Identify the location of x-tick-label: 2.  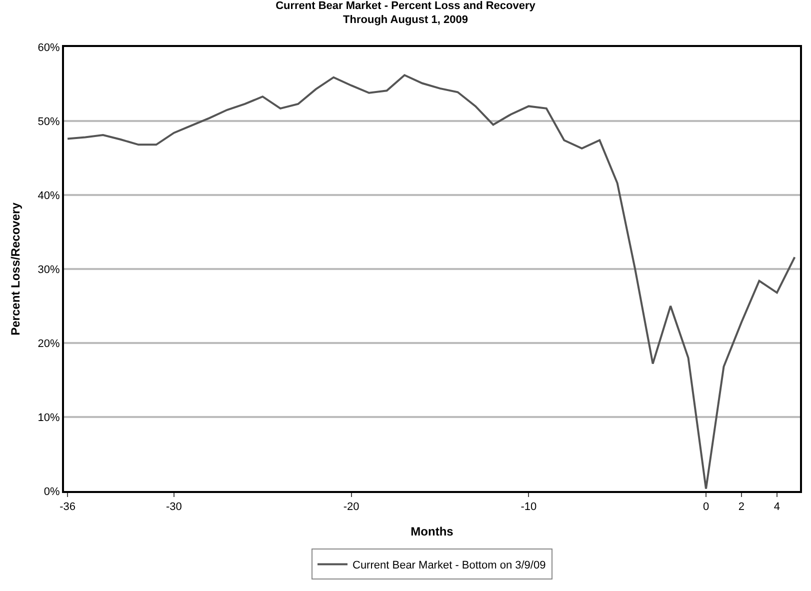
(741, 507).